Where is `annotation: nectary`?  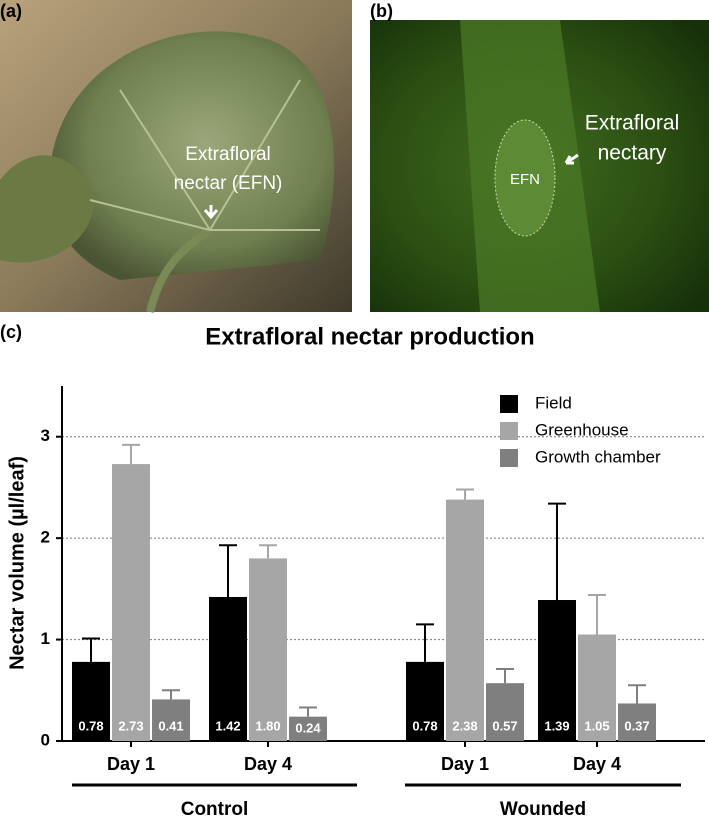 annotation: nectary is located at coordinates (632, 153).